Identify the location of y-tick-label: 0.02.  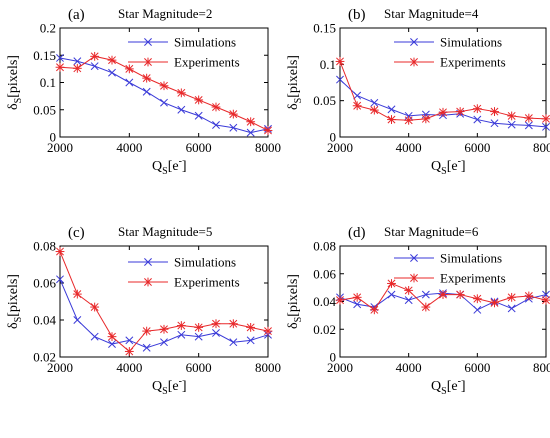
(44, 357).